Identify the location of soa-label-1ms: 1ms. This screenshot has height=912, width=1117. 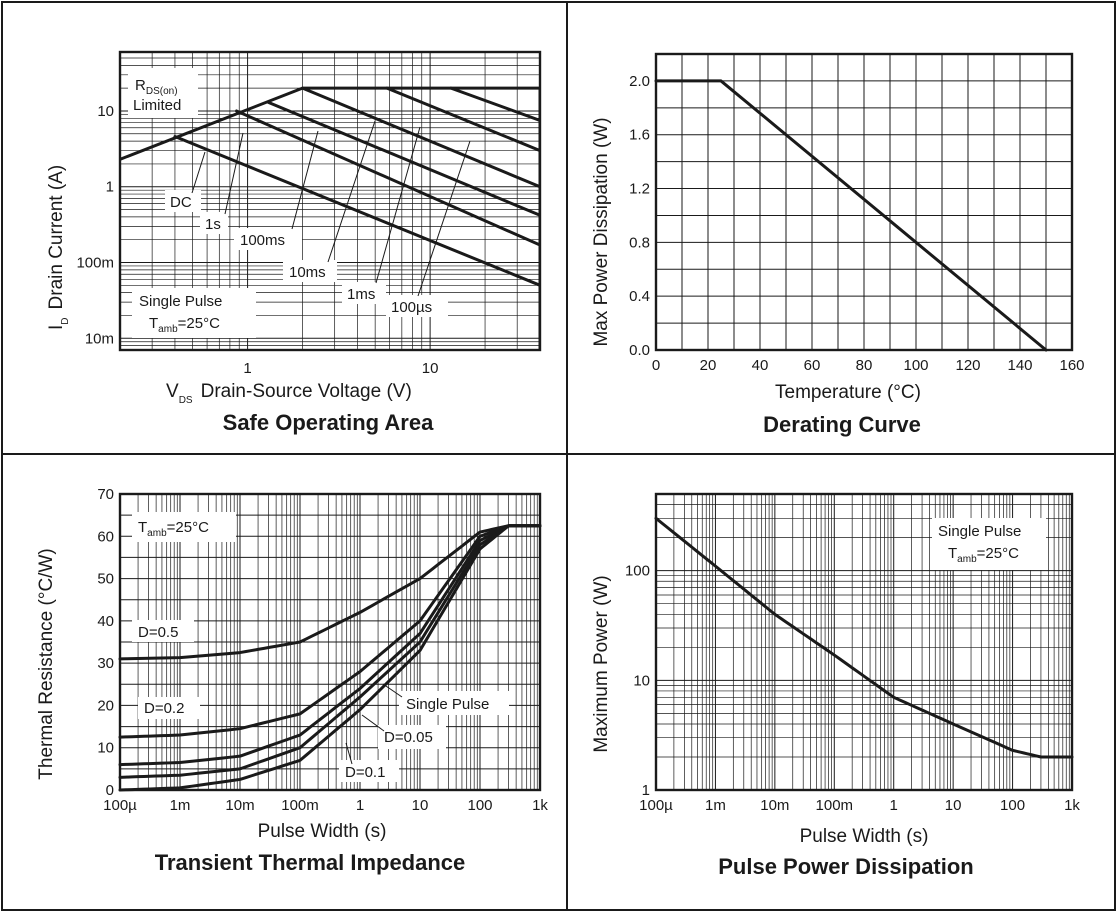
(361, 294).